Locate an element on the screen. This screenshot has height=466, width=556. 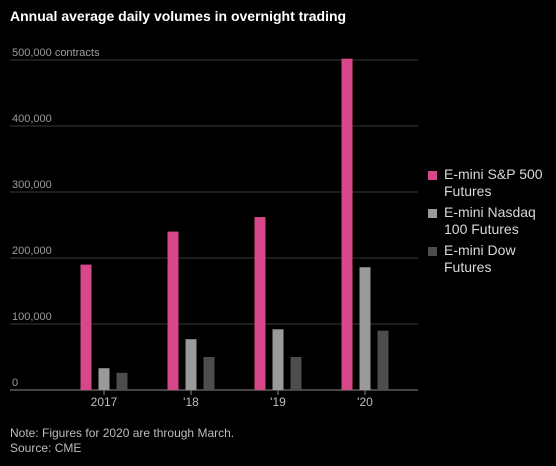
y-tick-label: 100,000 is located at coordinates (32, 317).